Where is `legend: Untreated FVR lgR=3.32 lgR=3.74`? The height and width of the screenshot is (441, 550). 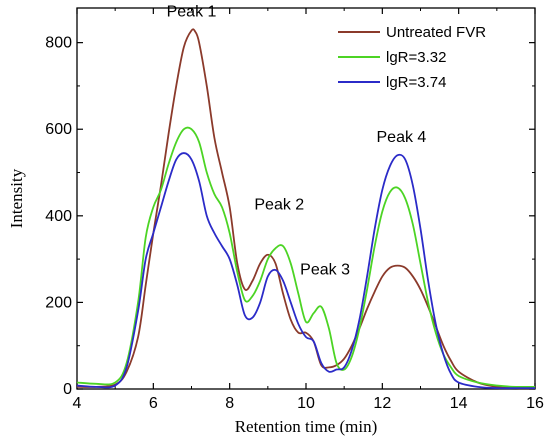
legend: Untreated FVR lgR=3.32 lgR=3.74 is located at coordinates (412, 57).